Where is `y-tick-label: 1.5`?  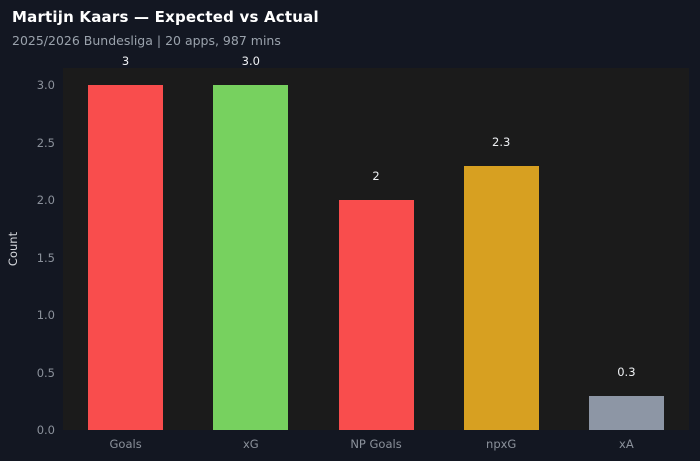
y-tick-label: 1.5 is located at coordinates (45, 257).